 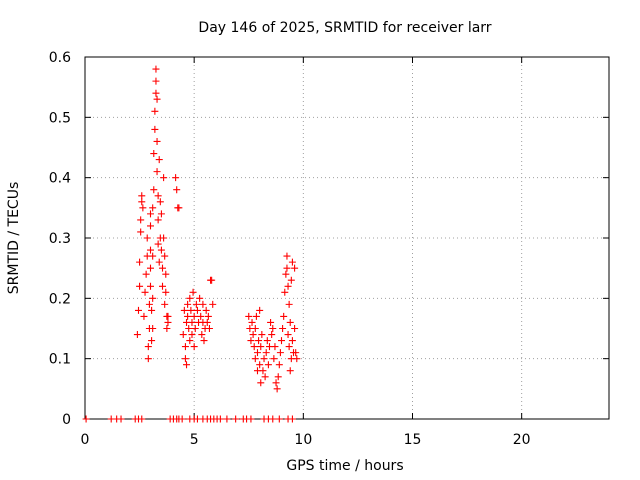 I want to click on x-axis-label: GPS time / hours, so click(x=344, y=466).